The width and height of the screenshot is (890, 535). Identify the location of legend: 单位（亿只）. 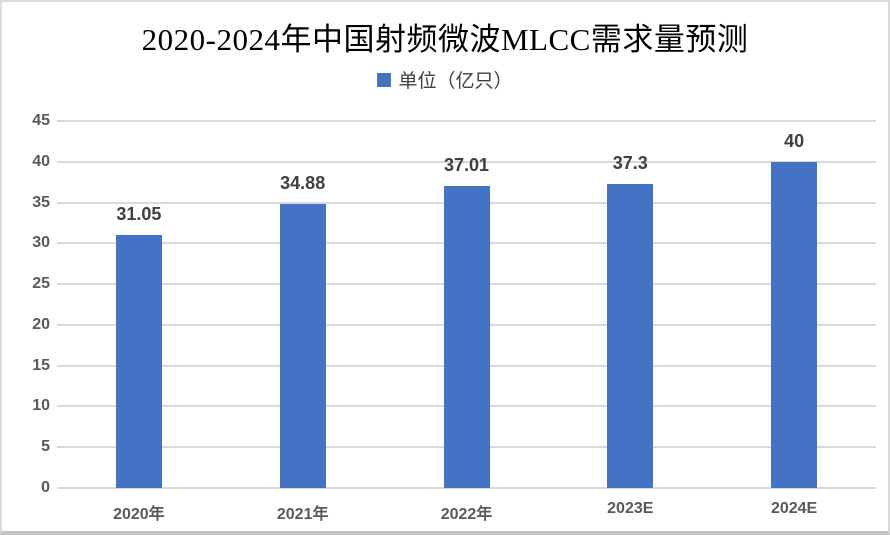
(445, 79).